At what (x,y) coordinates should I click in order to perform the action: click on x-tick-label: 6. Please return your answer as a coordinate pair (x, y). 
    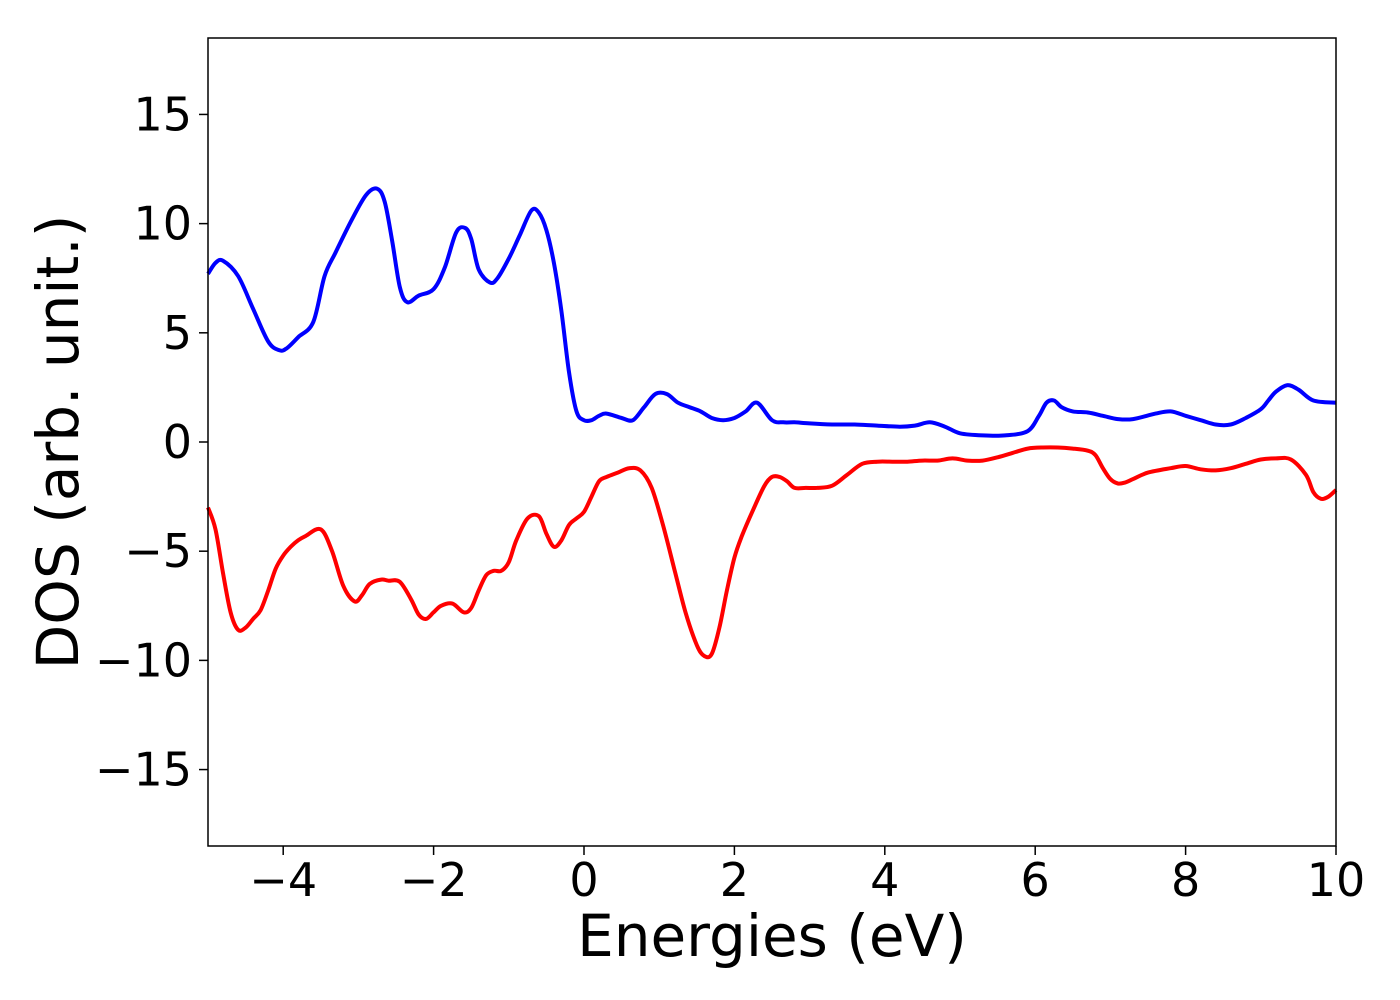
    Looking at the image, I should click on (1035, 880).